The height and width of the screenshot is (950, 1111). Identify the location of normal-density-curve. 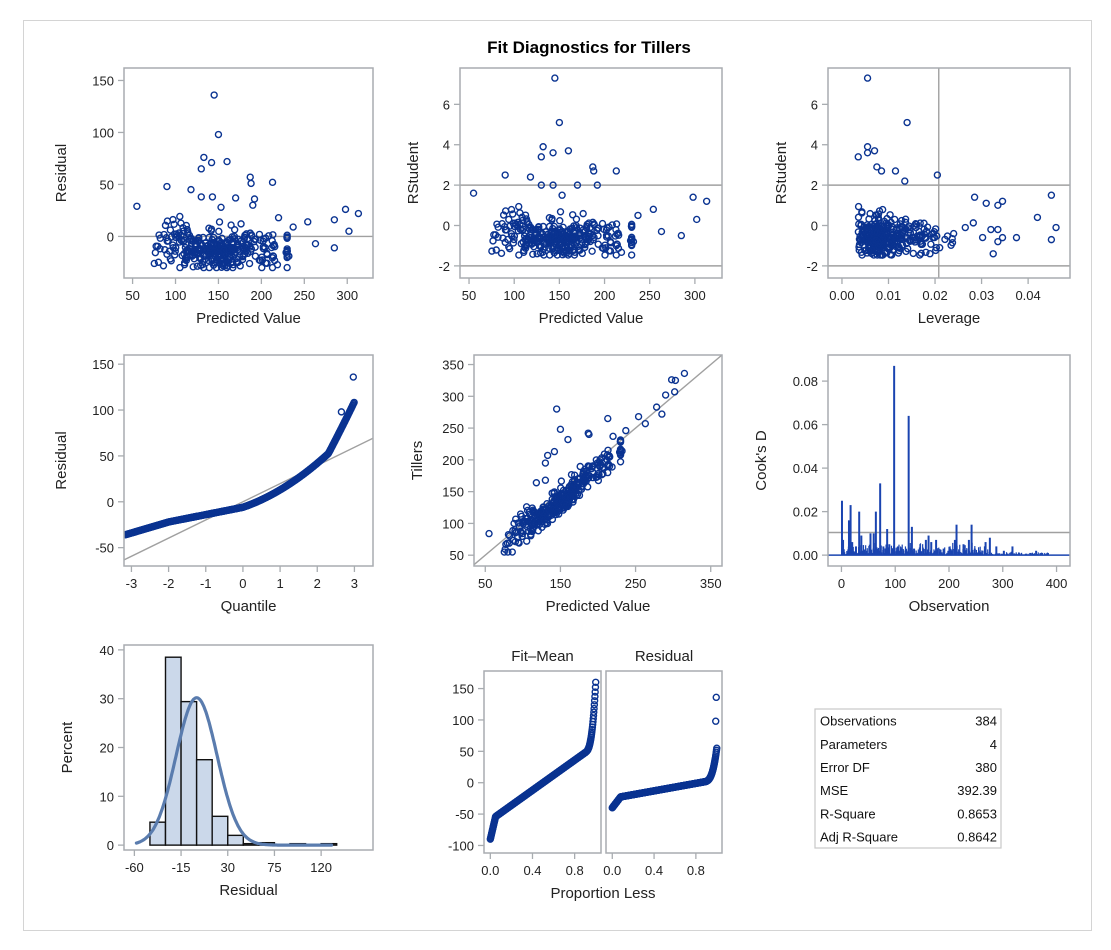
(234, 771).